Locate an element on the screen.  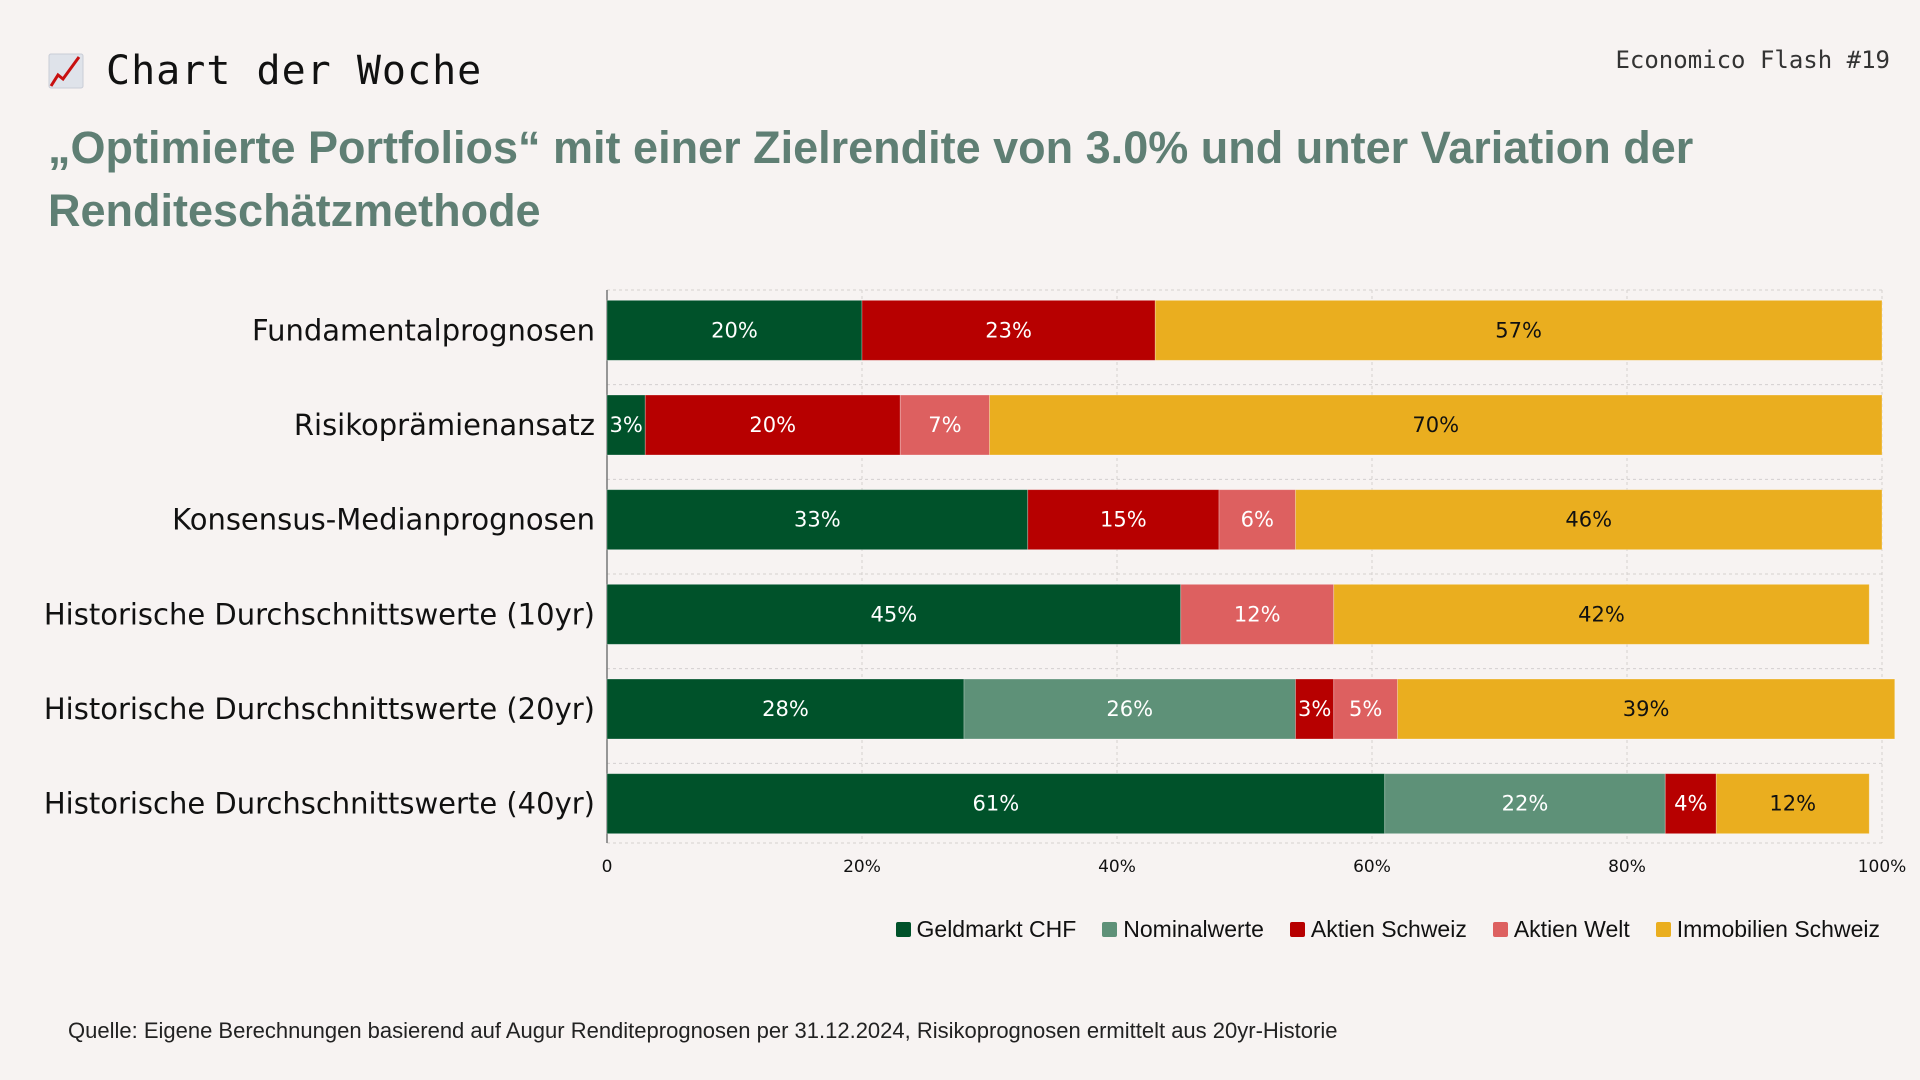
bar-value-label: 15% is located at coordinates (1123, 520).